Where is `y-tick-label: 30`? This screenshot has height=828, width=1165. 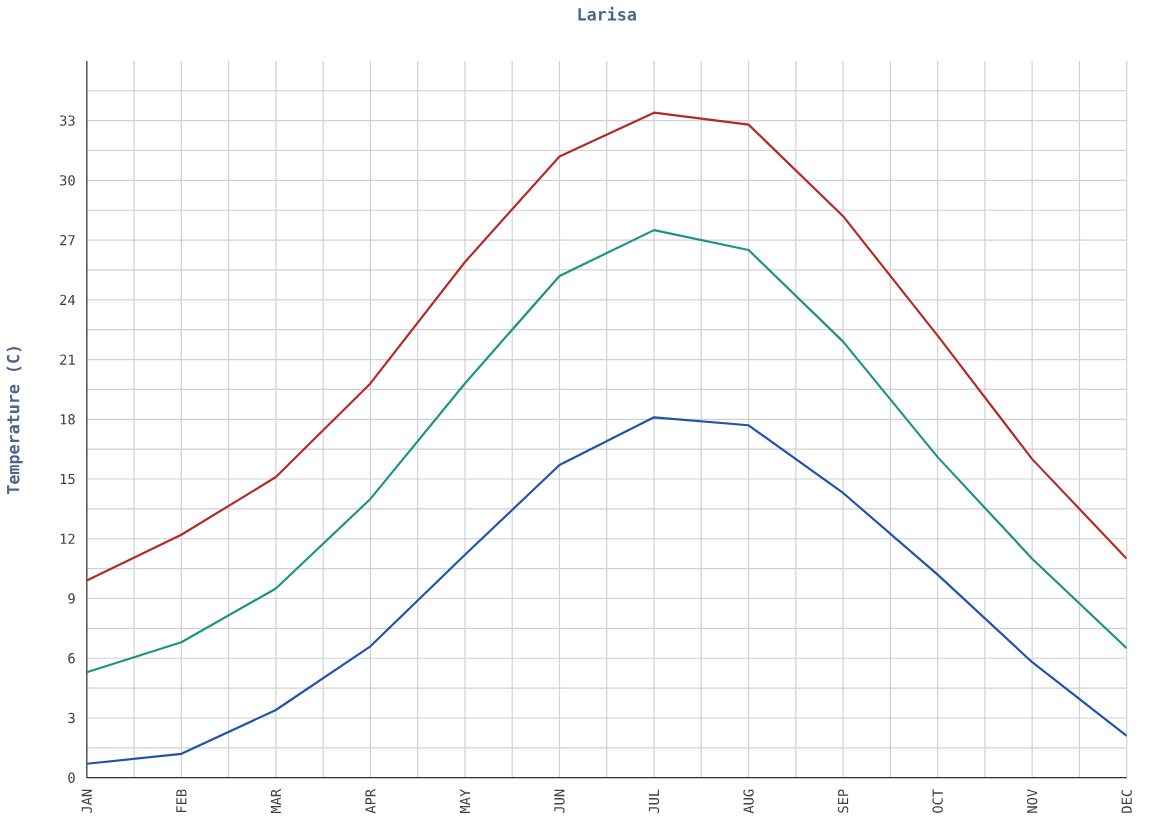
y-tick-label: 30 is located at coordinates (67, 180).